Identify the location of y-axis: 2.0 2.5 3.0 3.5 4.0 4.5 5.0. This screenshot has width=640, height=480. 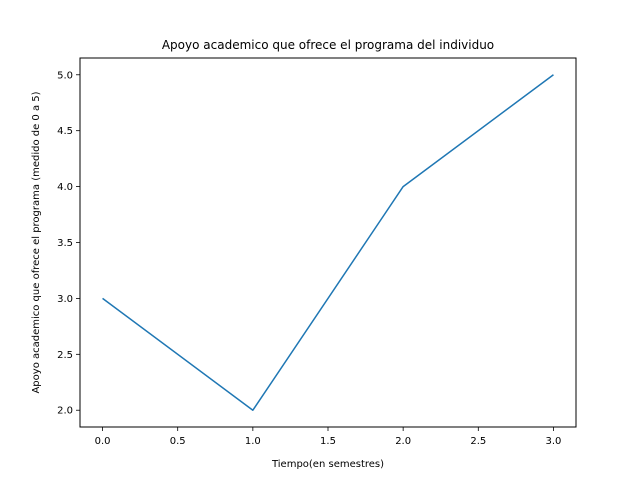
(68, 243).